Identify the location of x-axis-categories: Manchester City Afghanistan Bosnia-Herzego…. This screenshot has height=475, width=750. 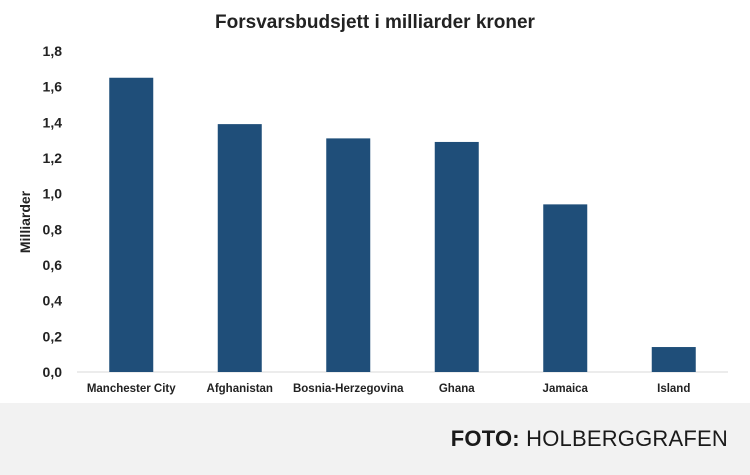
(389, 389).